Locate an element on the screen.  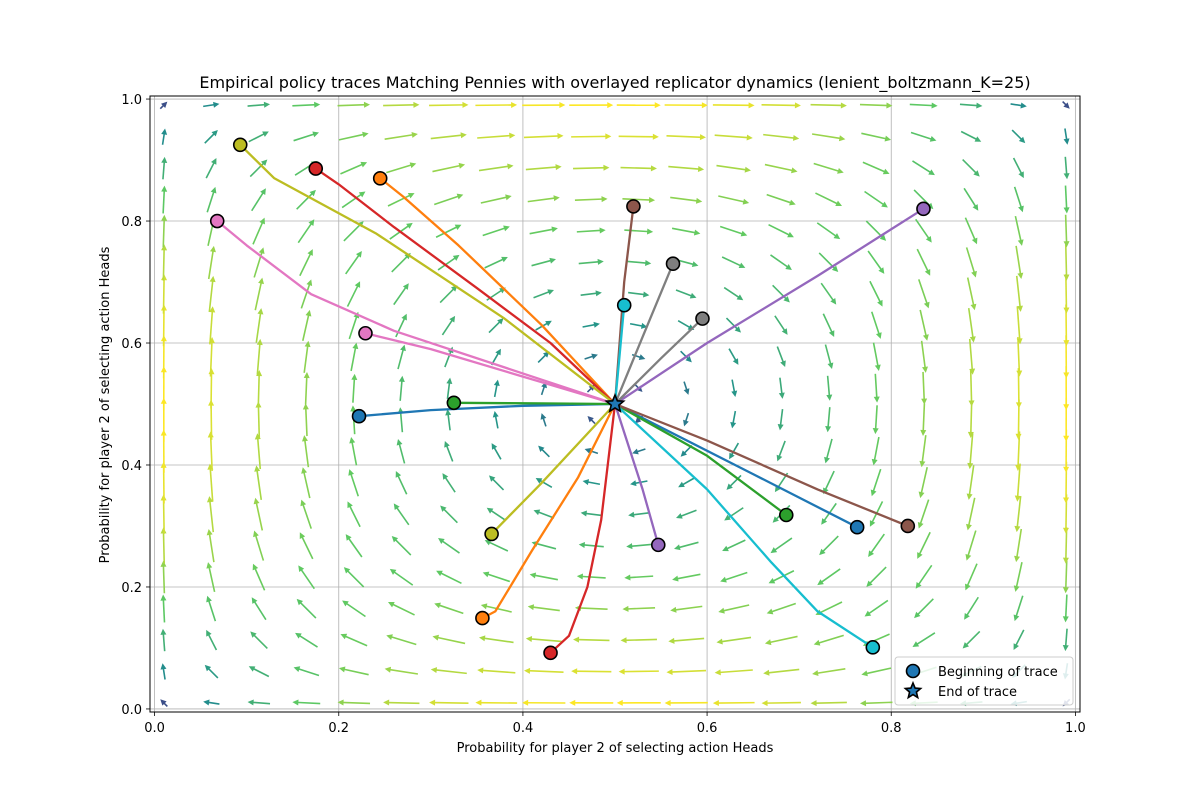
trace-line is located at coordinates (761, 465).